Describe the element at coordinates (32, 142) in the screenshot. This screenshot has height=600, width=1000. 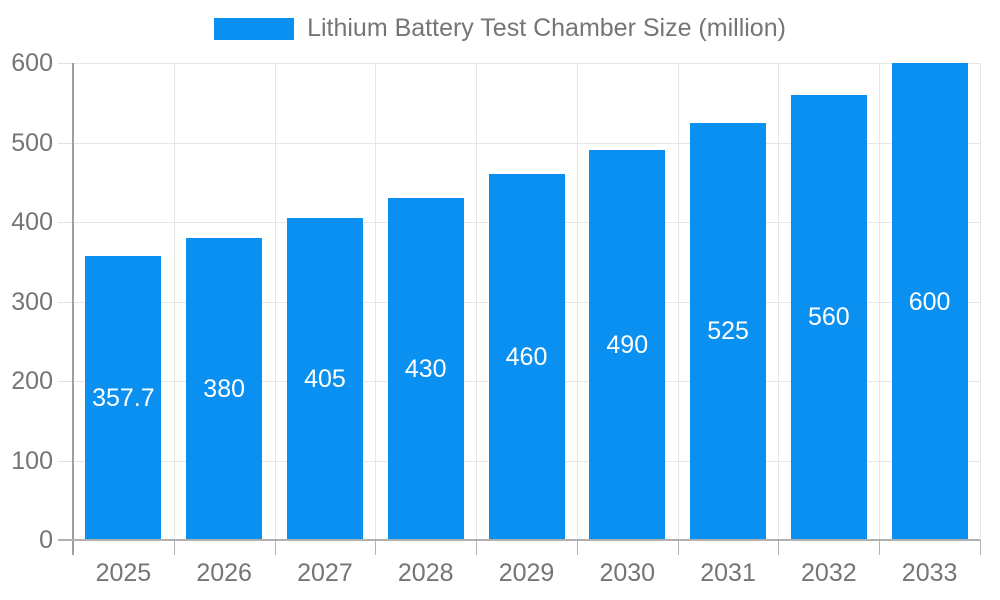
I see `y-axis-label: 500` at that location.